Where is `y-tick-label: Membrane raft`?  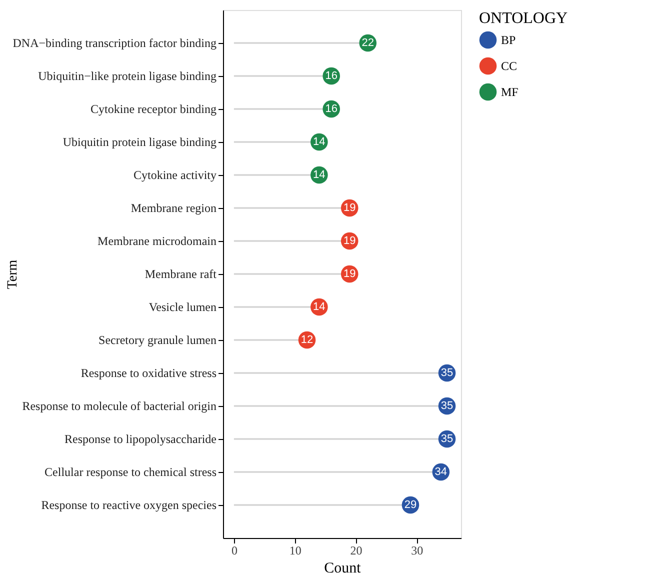
y-tick-label: Membrane raft is located at coordinates (181, 274).